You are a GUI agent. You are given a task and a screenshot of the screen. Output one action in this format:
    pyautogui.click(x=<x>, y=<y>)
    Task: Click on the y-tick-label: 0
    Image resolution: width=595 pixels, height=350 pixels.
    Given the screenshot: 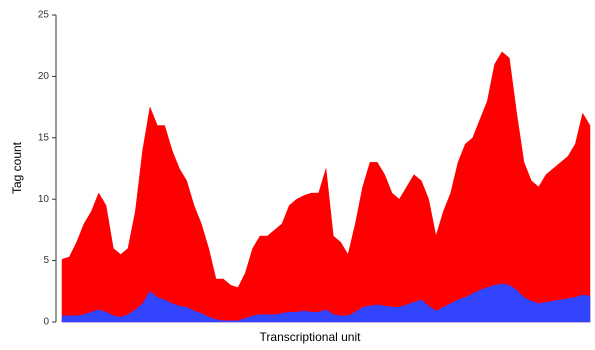 What is the action you would take?
    pyautogui.click(x=46, y=322)
    